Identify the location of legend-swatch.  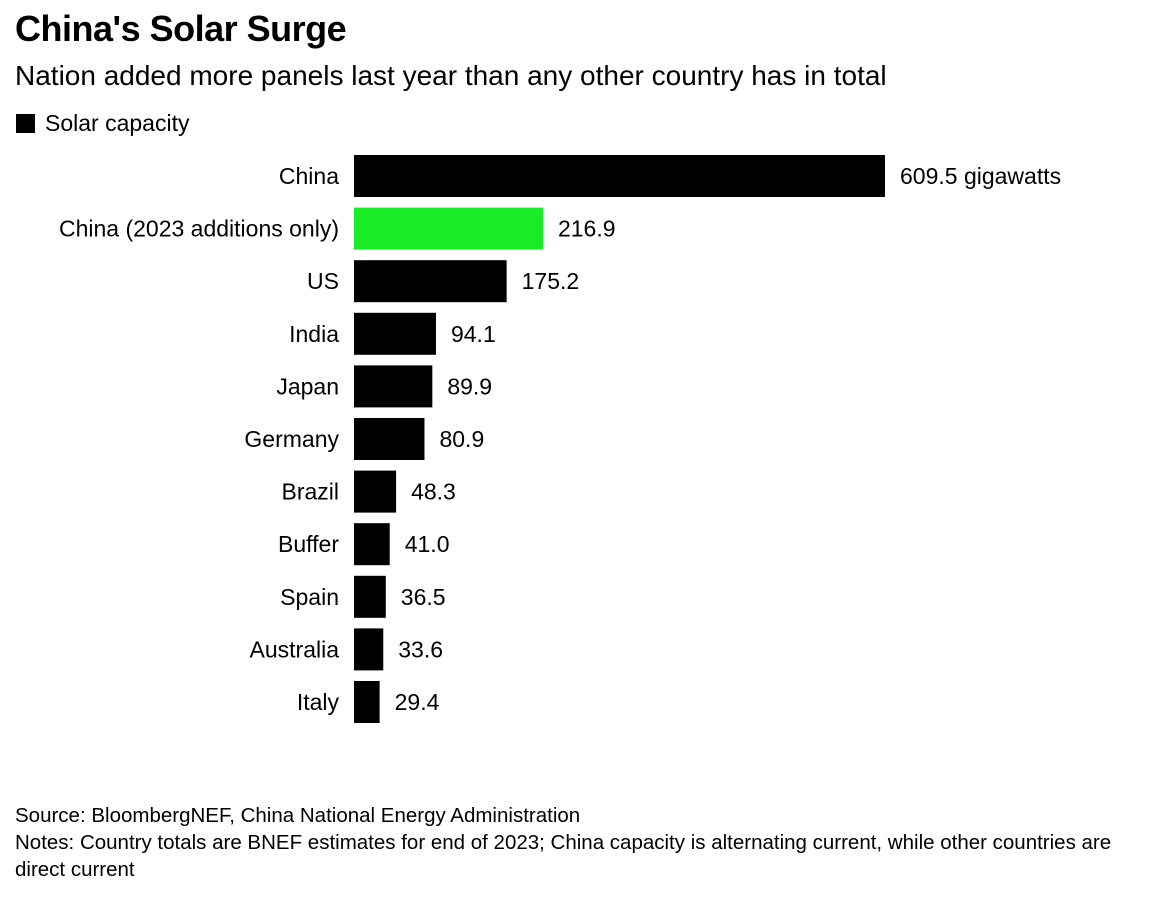
(25, 123).